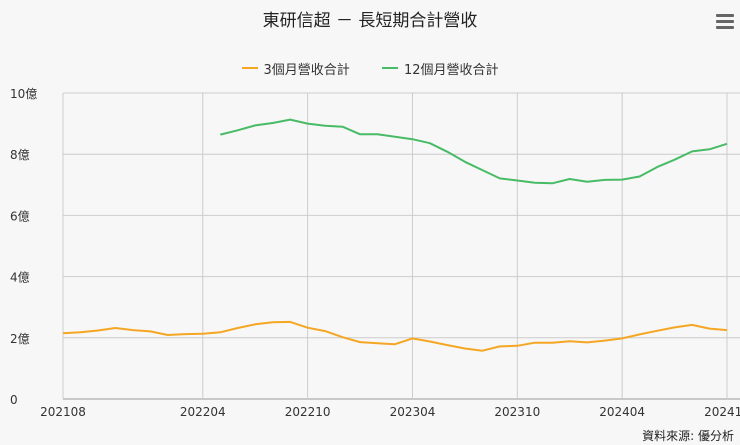 Image resolution: width=740 pixels, height=445 pixels. What do you see at coordinates (203, 412) in the screenshot?
I see `x-tick-label: 202204` at bounding box center [203, 412].